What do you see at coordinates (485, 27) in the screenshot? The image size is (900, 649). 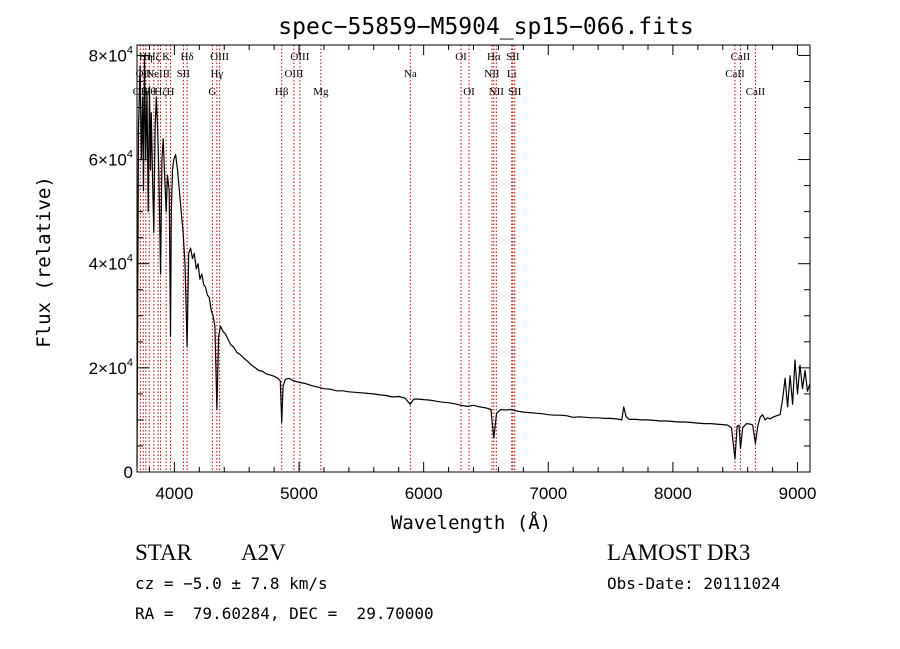 I see `chart-title: spec−55859−M5904_sp15−066.fits` at bounding box center [485, 27].